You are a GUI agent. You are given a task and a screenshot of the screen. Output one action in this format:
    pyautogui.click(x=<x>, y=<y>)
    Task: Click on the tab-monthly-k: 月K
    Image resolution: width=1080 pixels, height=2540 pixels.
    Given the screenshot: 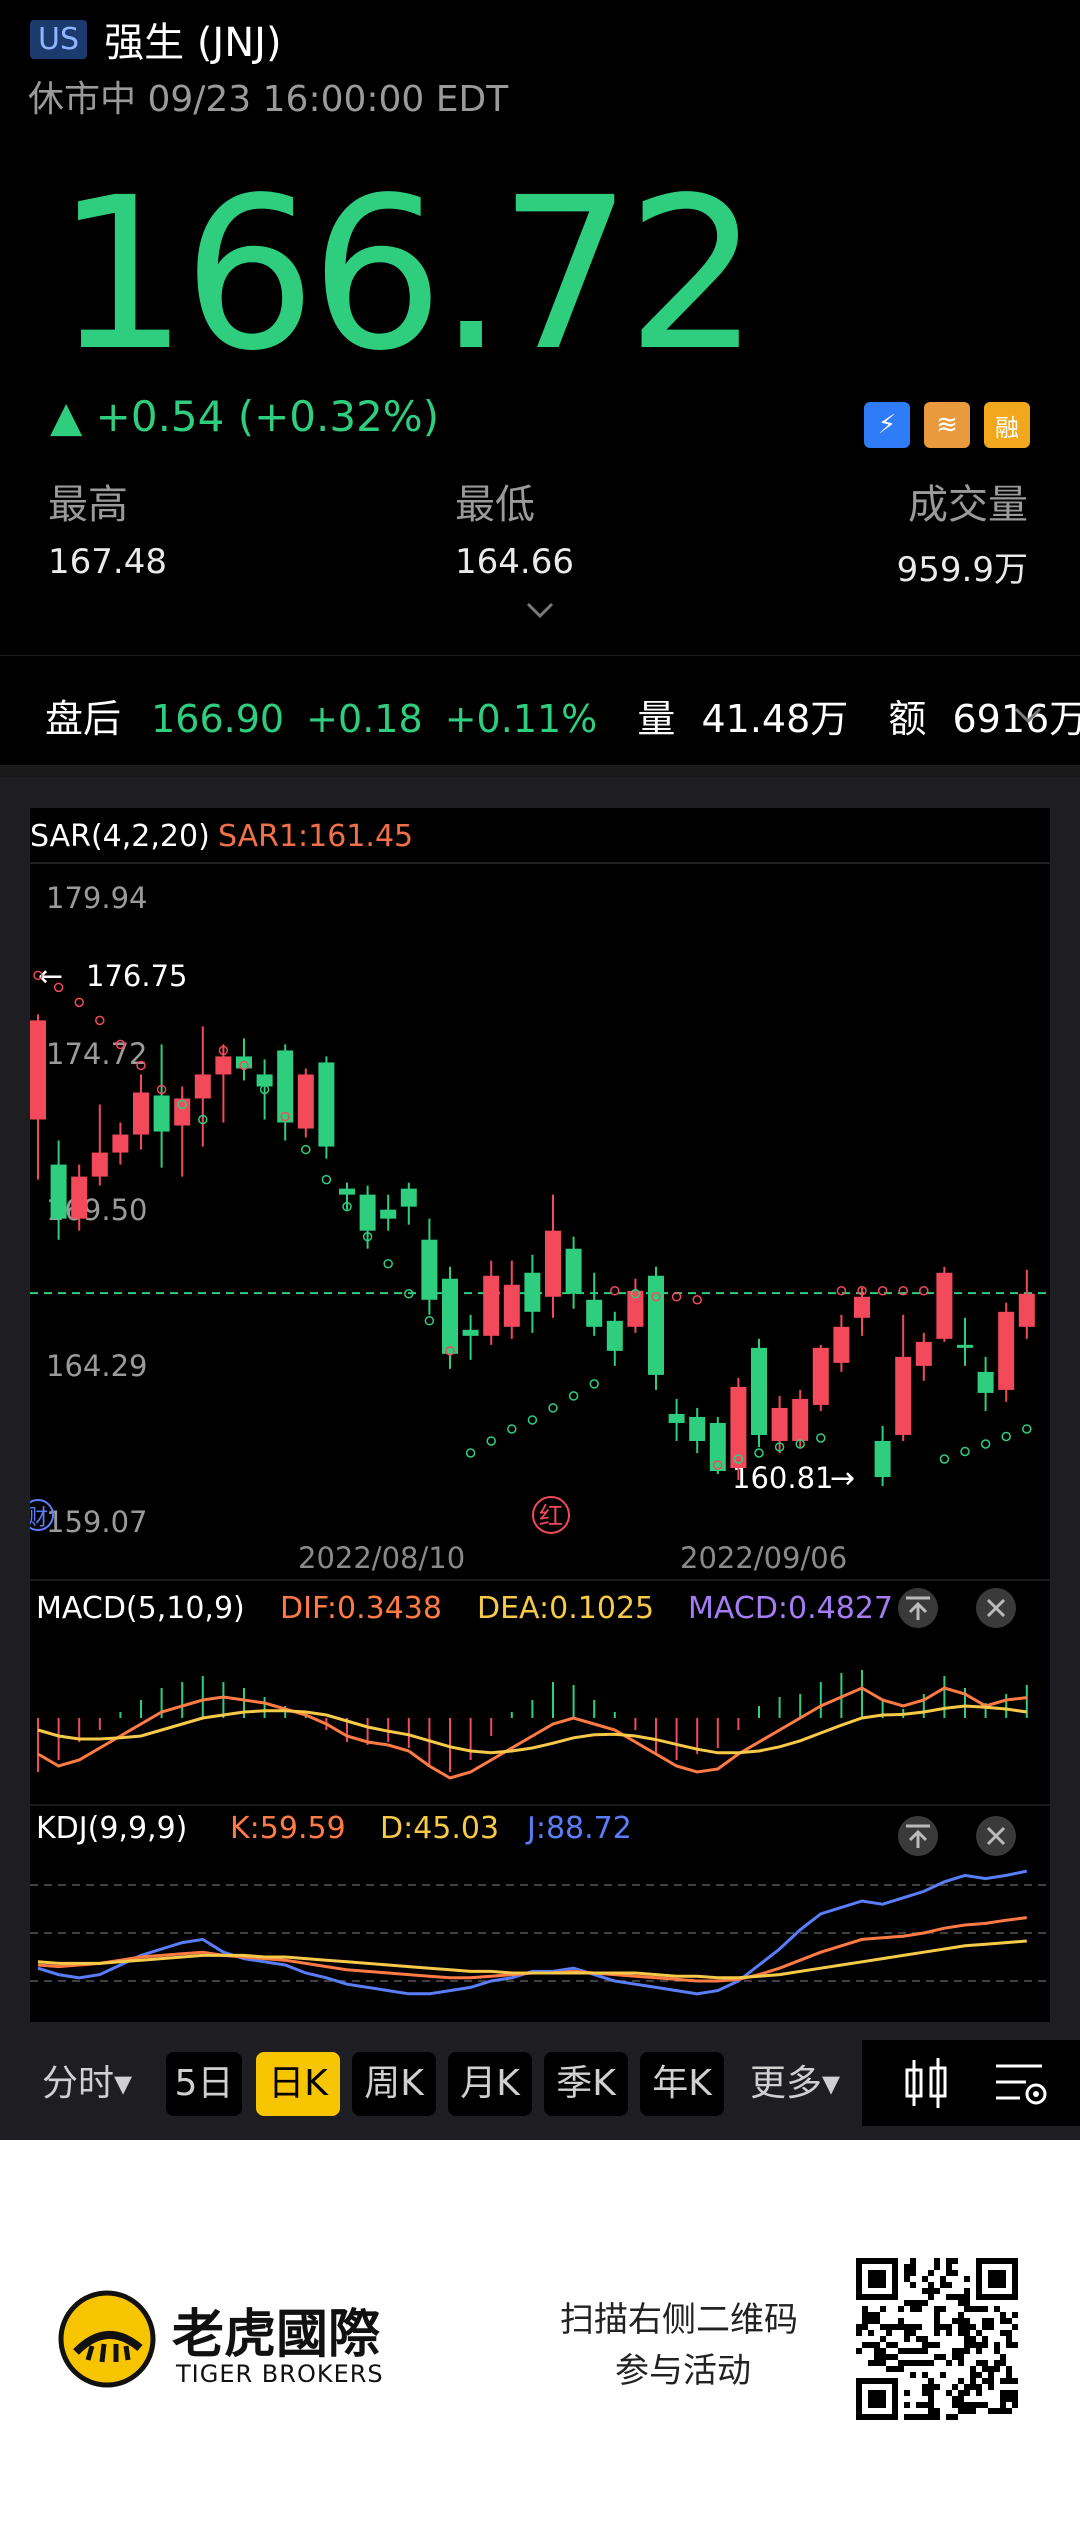 What is the action you would take?
    pyautogui.click(x=490, y=2084)
    